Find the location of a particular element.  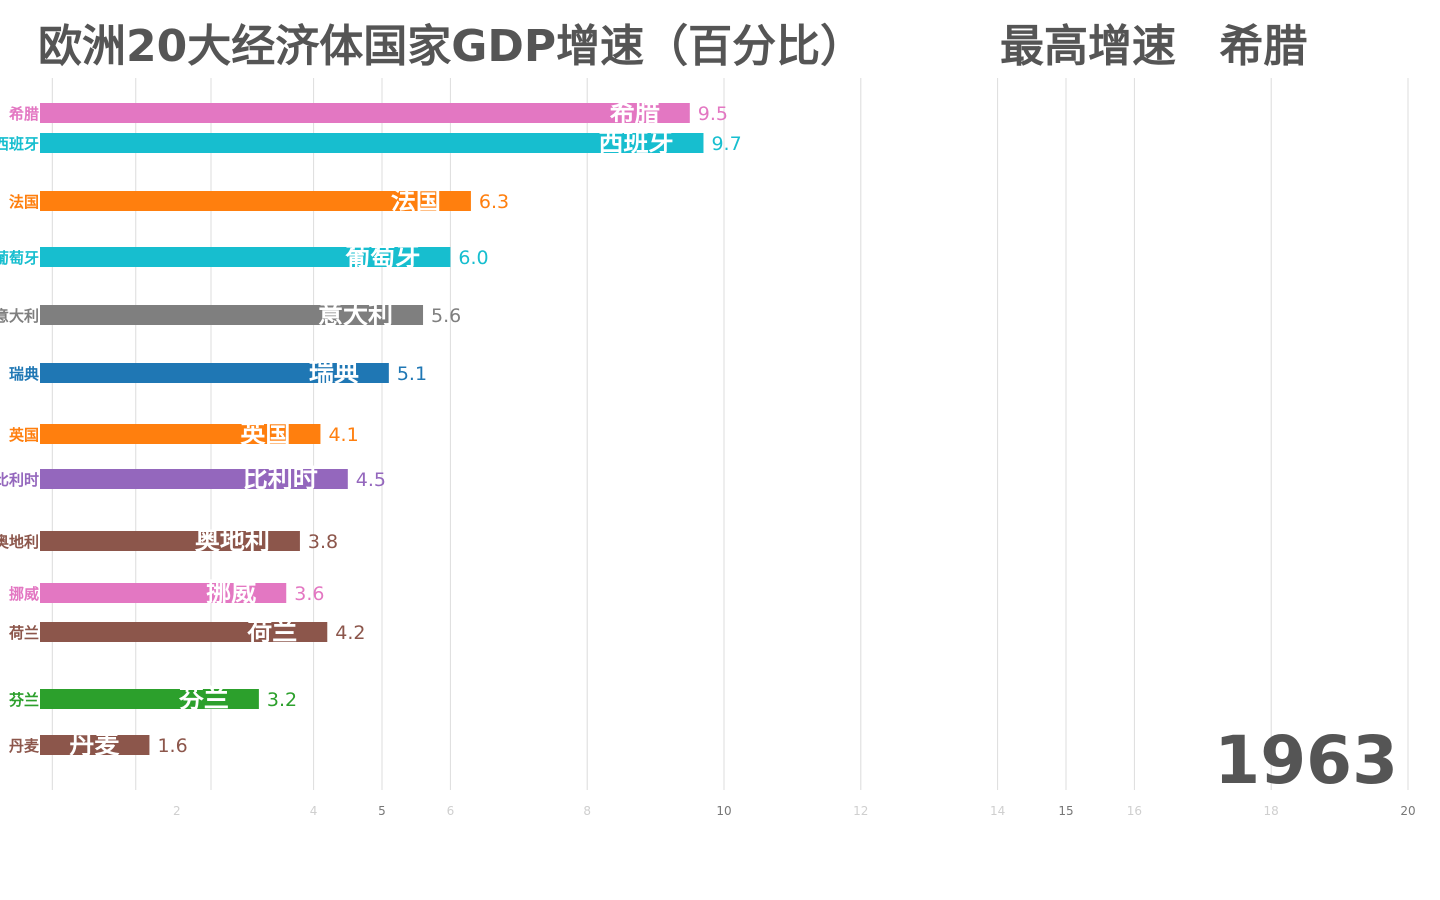

bar-value-label: 3.8 is located at coordinates (323, 542).